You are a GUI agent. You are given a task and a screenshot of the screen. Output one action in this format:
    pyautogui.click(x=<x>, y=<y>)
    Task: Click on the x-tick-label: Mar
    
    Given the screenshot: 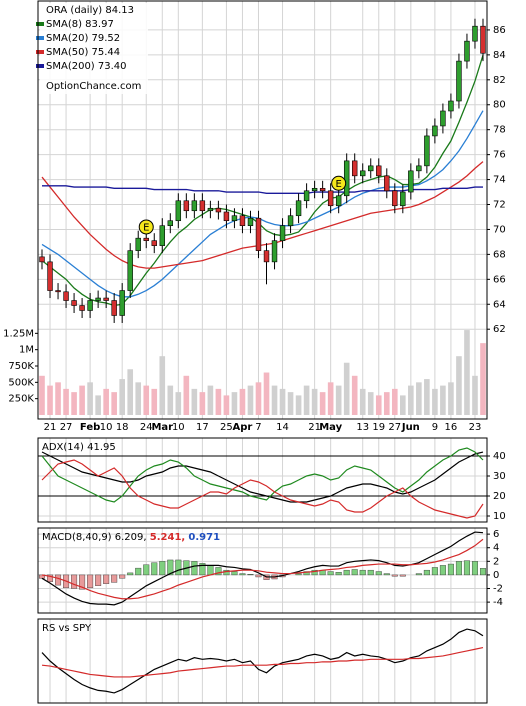 What is the action you would take?
    pyautogui.click(x=162, y=427)
    